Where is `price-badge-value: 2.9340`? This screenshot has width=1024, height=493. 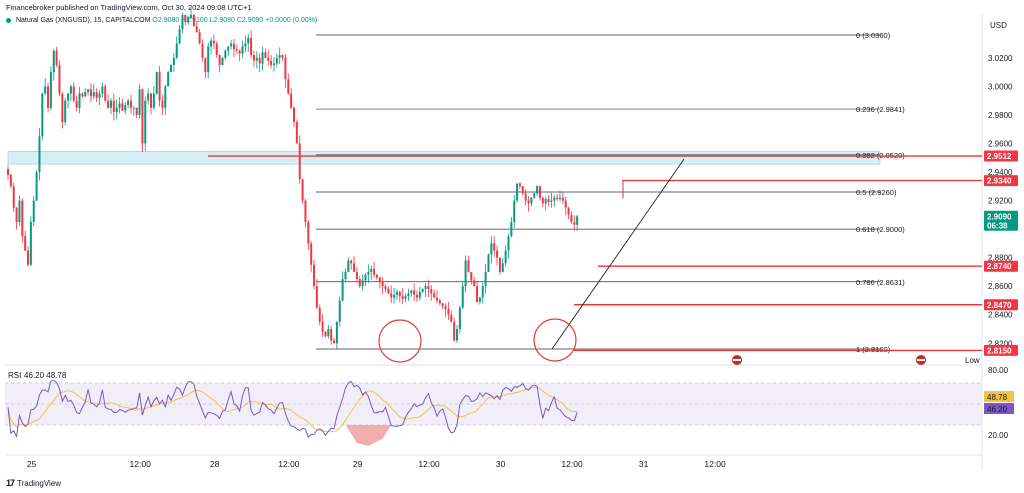 price-badge-value: 2.9340 is located at coordinates (999, 181).